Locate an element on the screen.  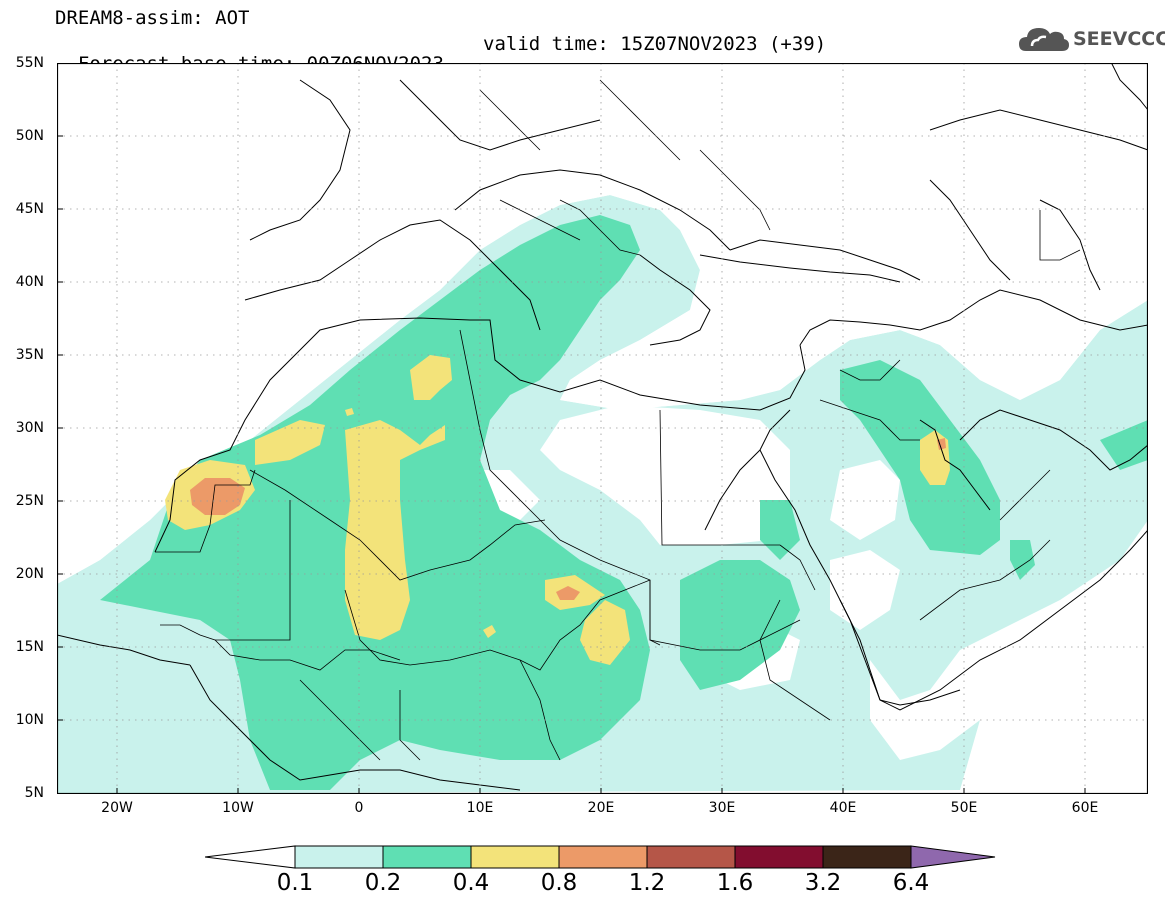
legend-label: 3.2 is located at coordinates (823, 883).